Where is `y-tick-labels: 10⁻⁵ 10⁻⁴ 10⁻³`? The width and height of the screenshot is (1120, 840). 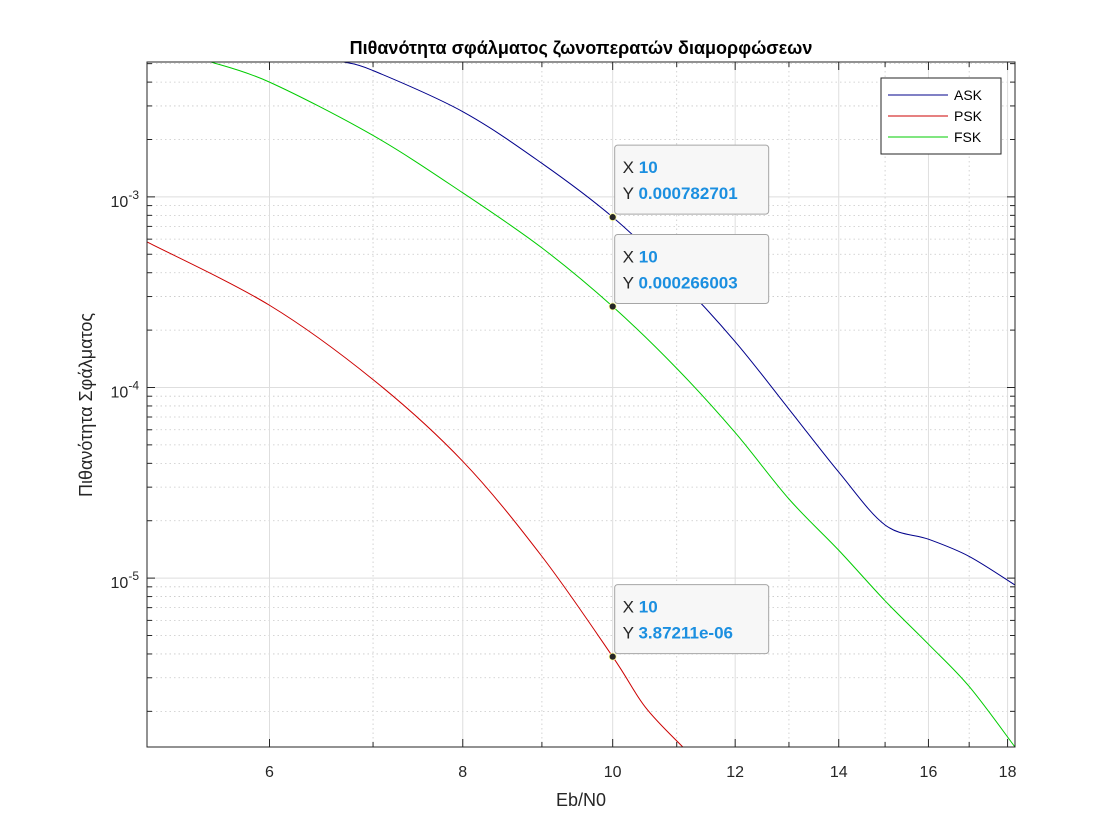
y-tick-labels: 10⁻⁵ 10⁻⁴ 10⁻³ is located at coordinates (125, 390).